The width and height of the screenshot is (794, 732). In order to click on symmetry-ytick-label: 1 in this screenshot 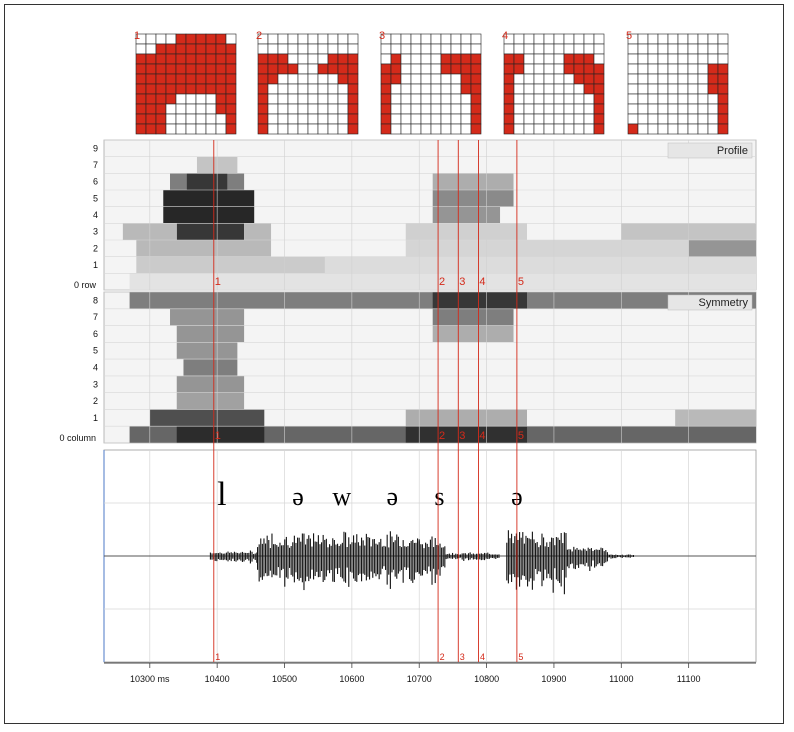, I will do `click(95, 418)`.